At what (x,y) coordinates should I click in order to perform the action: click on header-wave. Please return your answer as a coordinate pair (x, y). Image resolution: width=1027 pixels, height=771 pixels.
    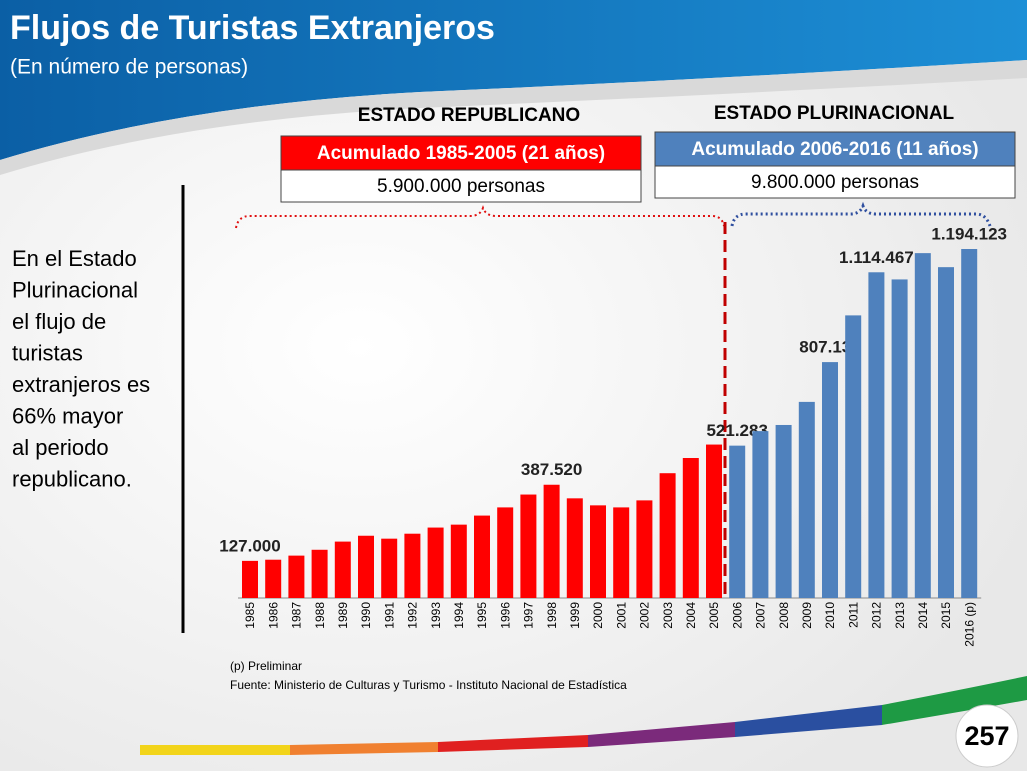
    Looking at the image, I should click on (513, 117).